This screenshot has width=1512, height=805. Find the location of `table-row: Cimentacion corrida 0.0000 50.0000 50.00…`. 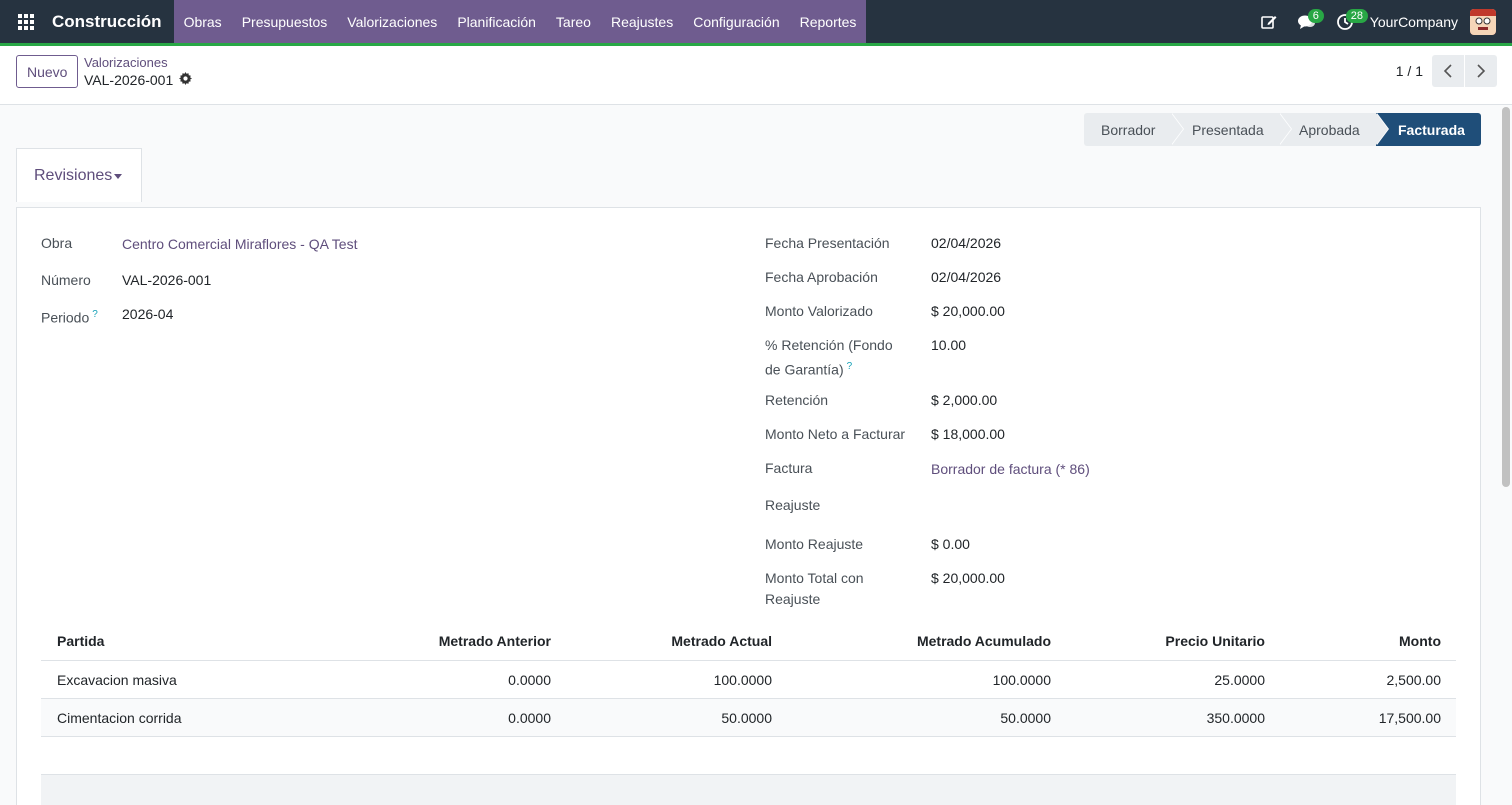

table-row: Cimentacion corrida 0.0000 50.0000 50.00… is located at coordinates (748, 718).